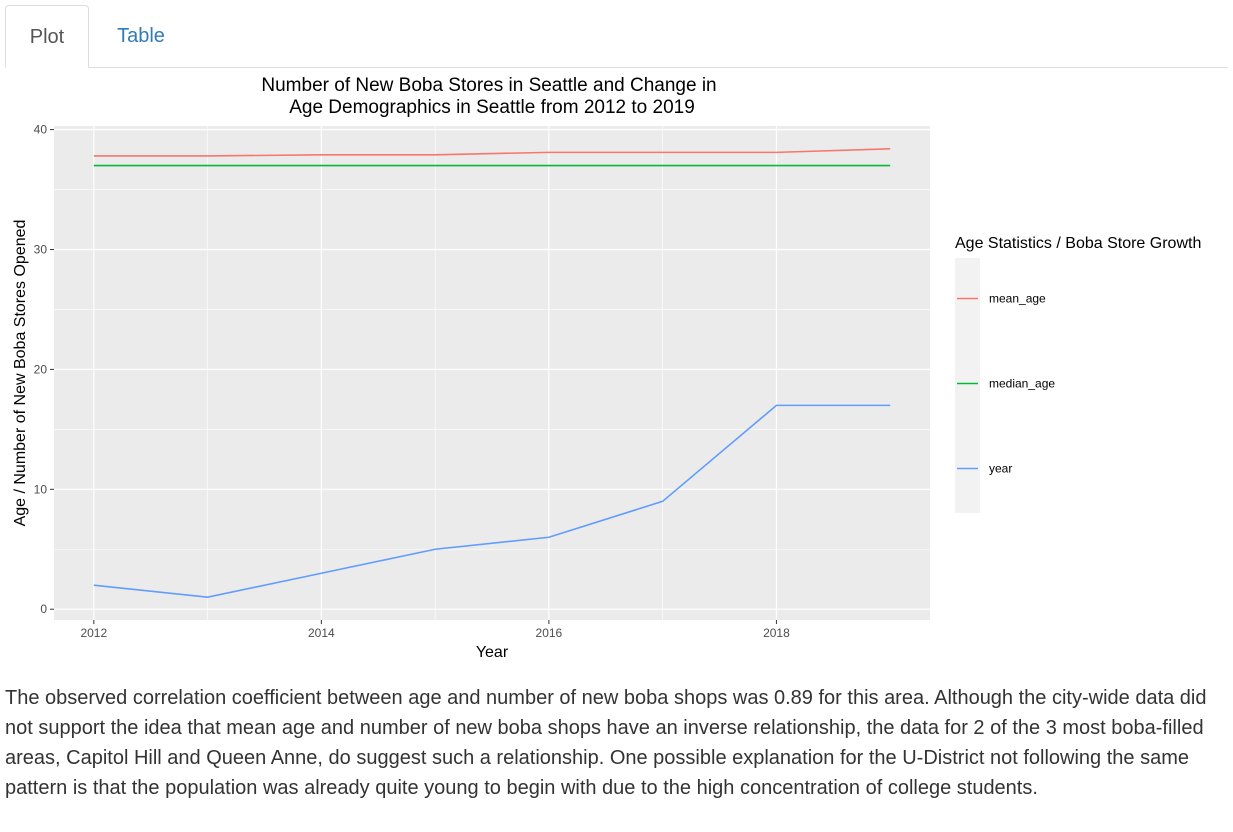 The image size is (1233, 832). What do you see at coordinates (967, 385) in the screenshot?
I see `legend-key-background` at bounding box center [967, 385].